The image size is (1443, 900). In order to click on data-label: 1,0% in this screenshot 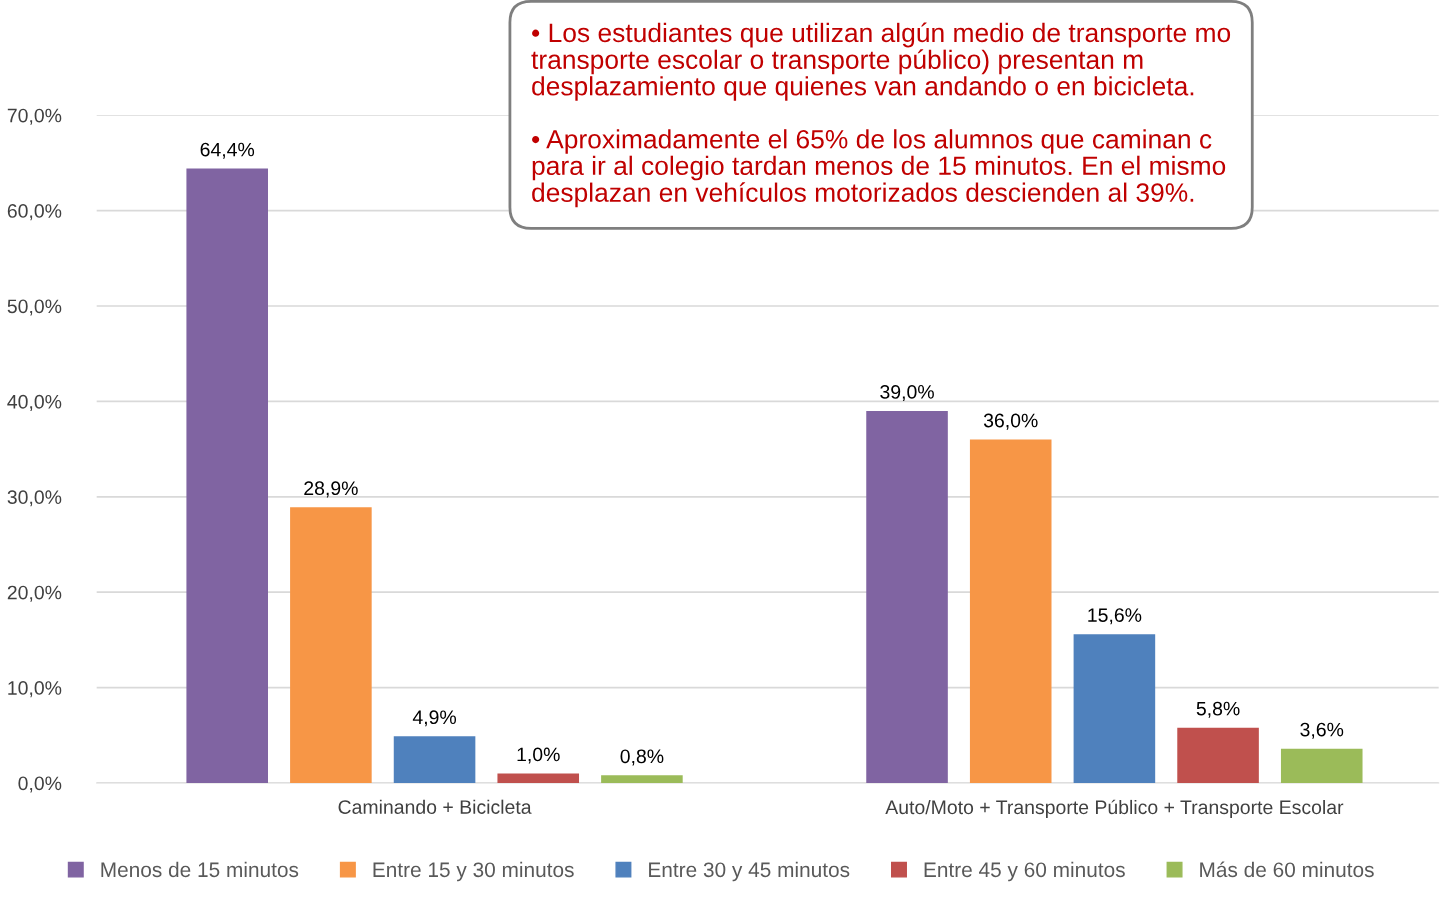, I will do `click(538, 755)`.